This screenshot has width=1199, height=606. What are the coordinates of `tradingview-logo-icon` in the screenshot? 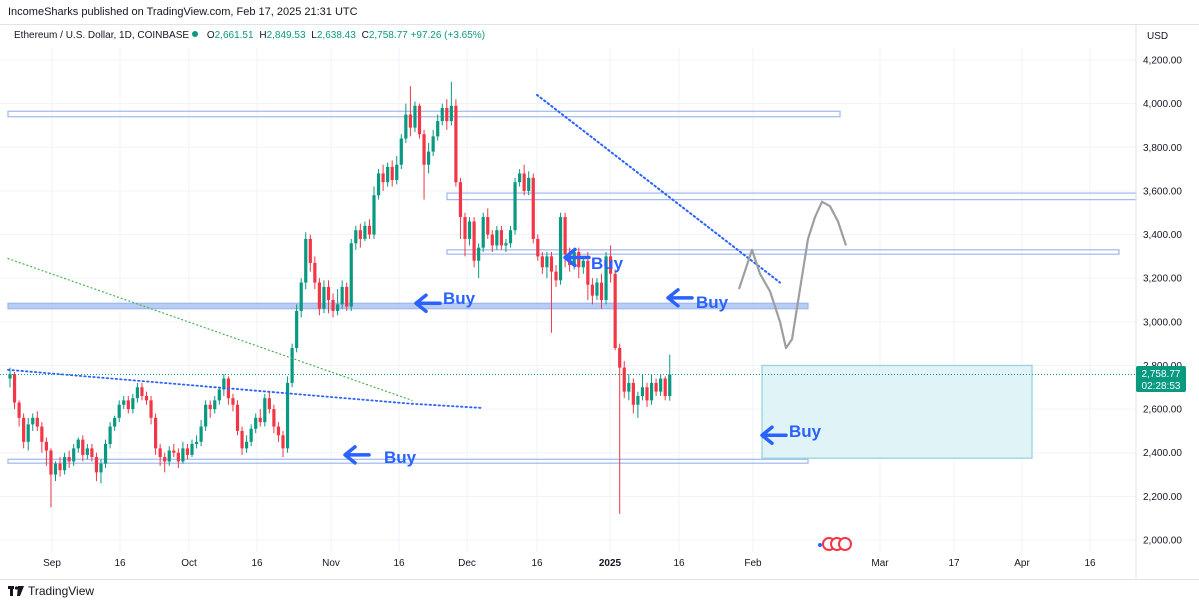 It's located at (16, 591).